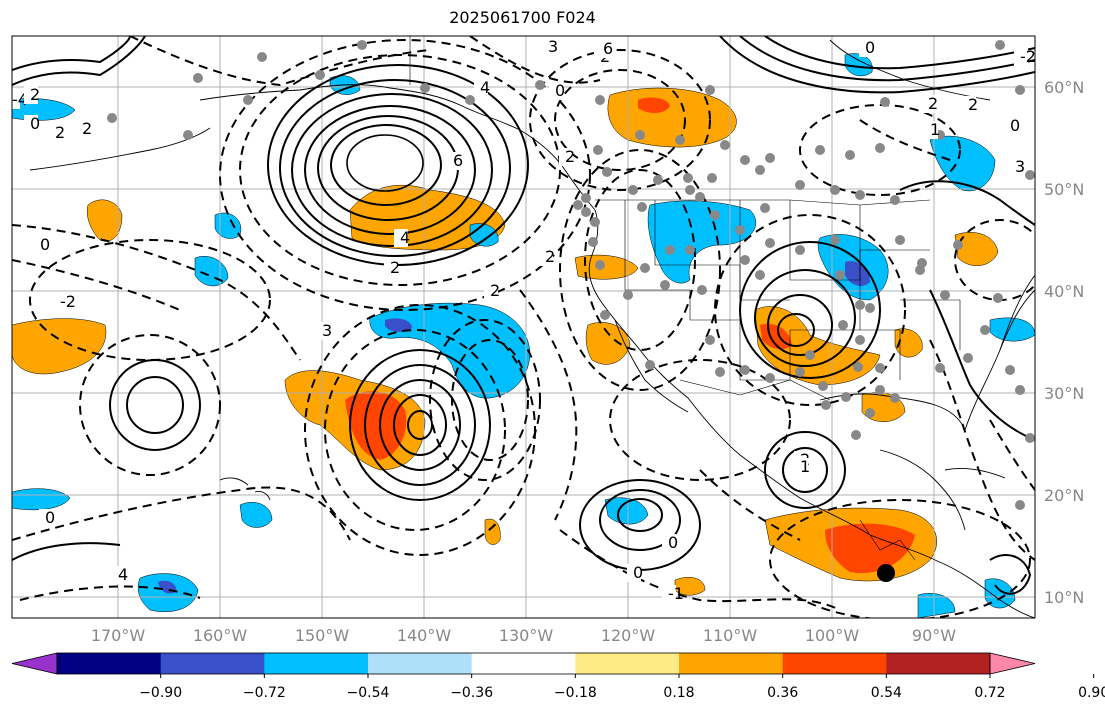 This screenshot has height=712, width=1105. Describe the element at coordinates (651, 366) in the screenshot. I see `coast-baja` at that location.